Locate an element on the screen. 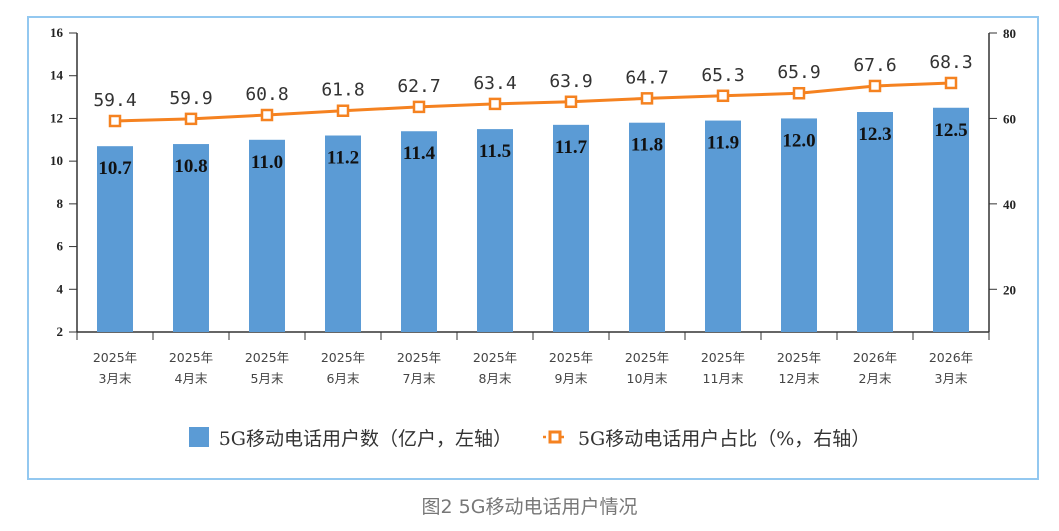 Image resolution: width=1059 pixels, height=531 pixels. bar-value-label: 11.9 is located at coordinates (723, 143).